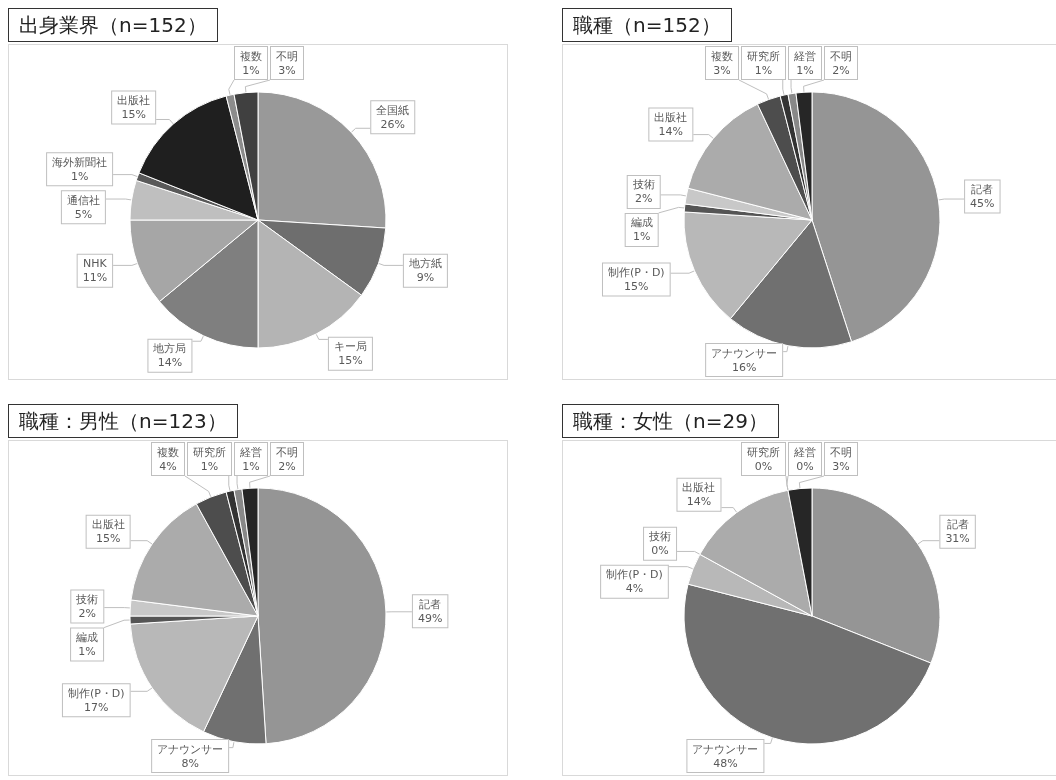 The image size is (1056, 780). I want to click on data-label: 45%, so click(982, 204).